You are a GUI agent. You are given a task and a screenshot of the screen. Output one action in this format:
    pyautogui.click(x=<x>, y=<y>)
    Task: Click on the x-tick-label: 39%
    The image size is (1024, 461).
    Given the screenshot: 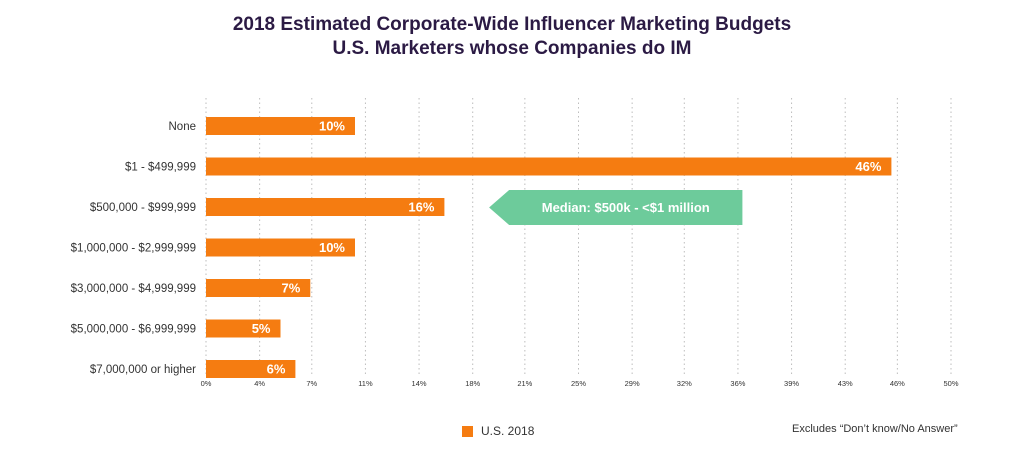 What is the action you would take?
    pyautogui.click(x=791, y=383)
    